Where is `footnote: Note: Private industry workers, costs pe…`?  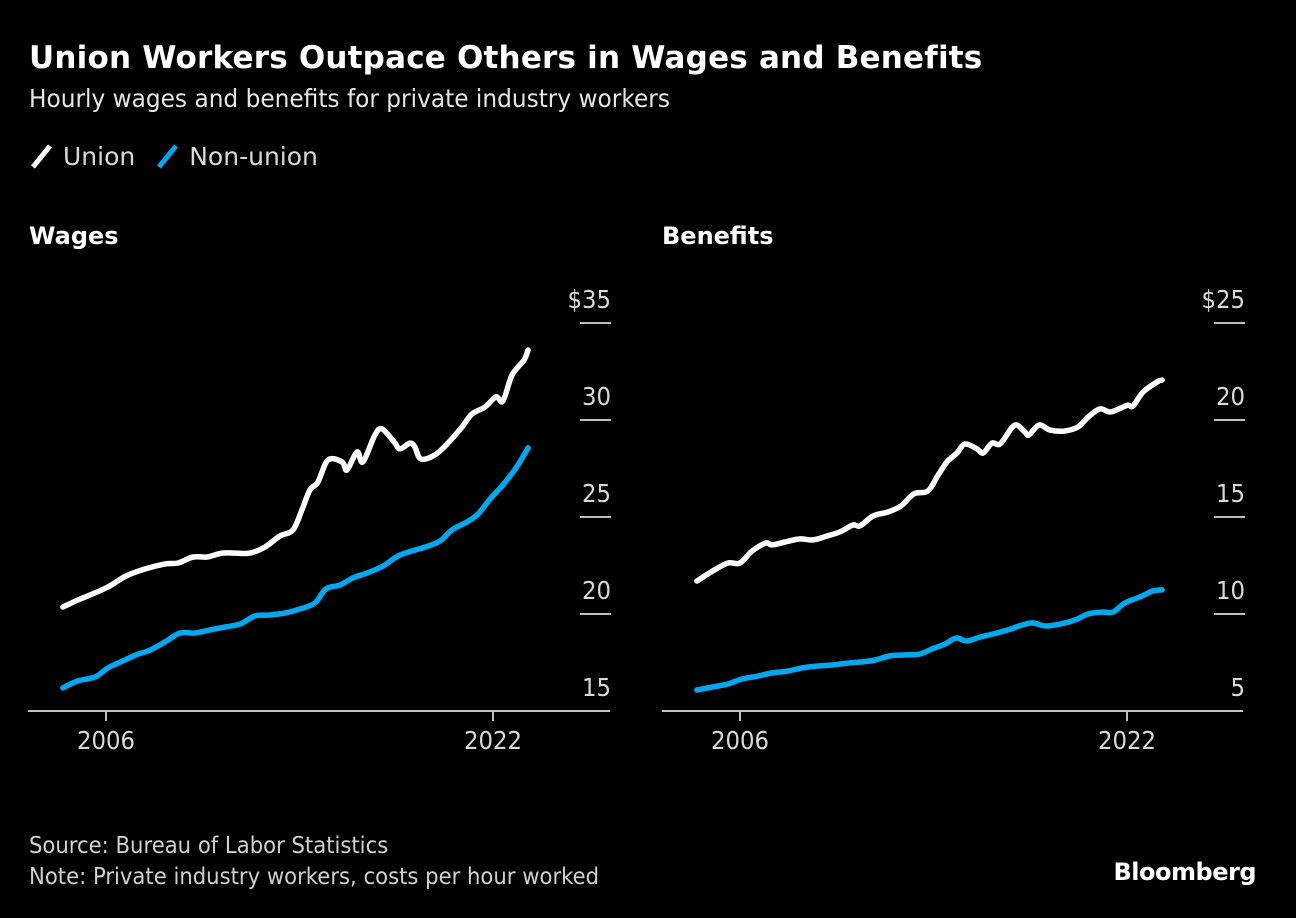
footnote: Note: Private industry workers, costs pe… is located at coordinates (314, 877).